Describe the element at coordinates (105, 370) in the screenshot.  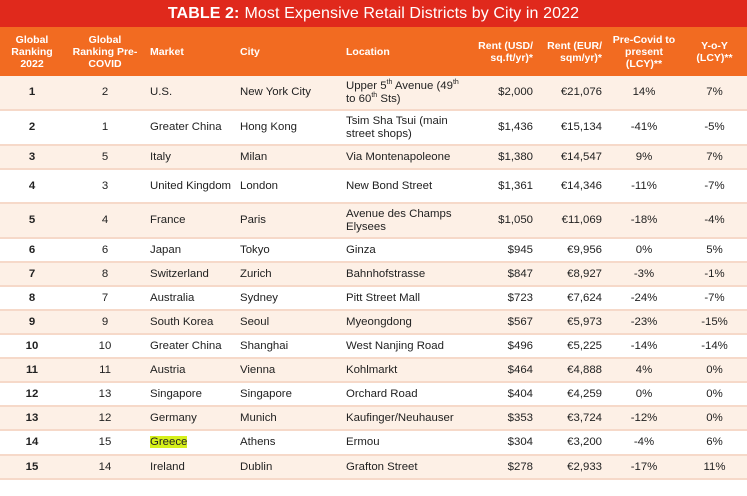
I see `rank-pre-covid-cell: 11` at that location.